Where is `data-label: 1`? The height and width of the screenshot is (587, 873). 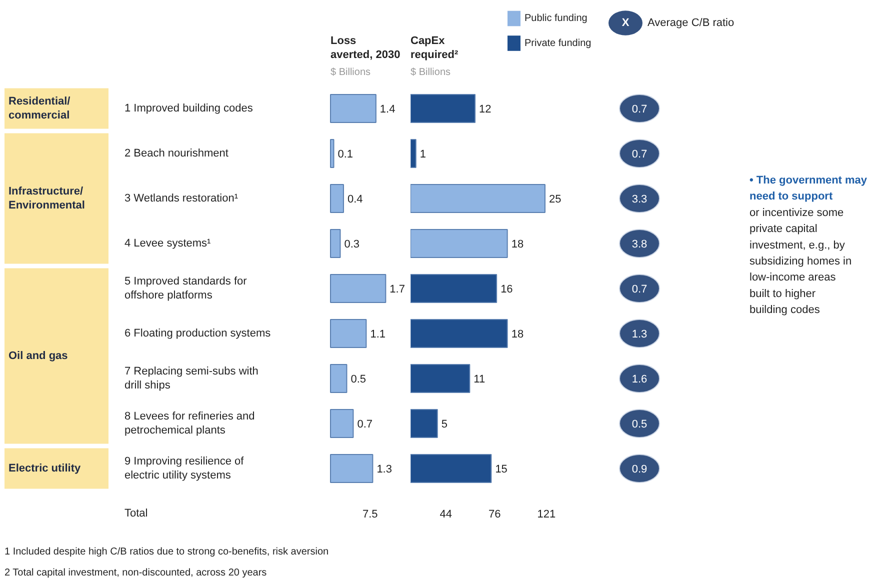 data-label: 1 is located at coordinates (423, 154).